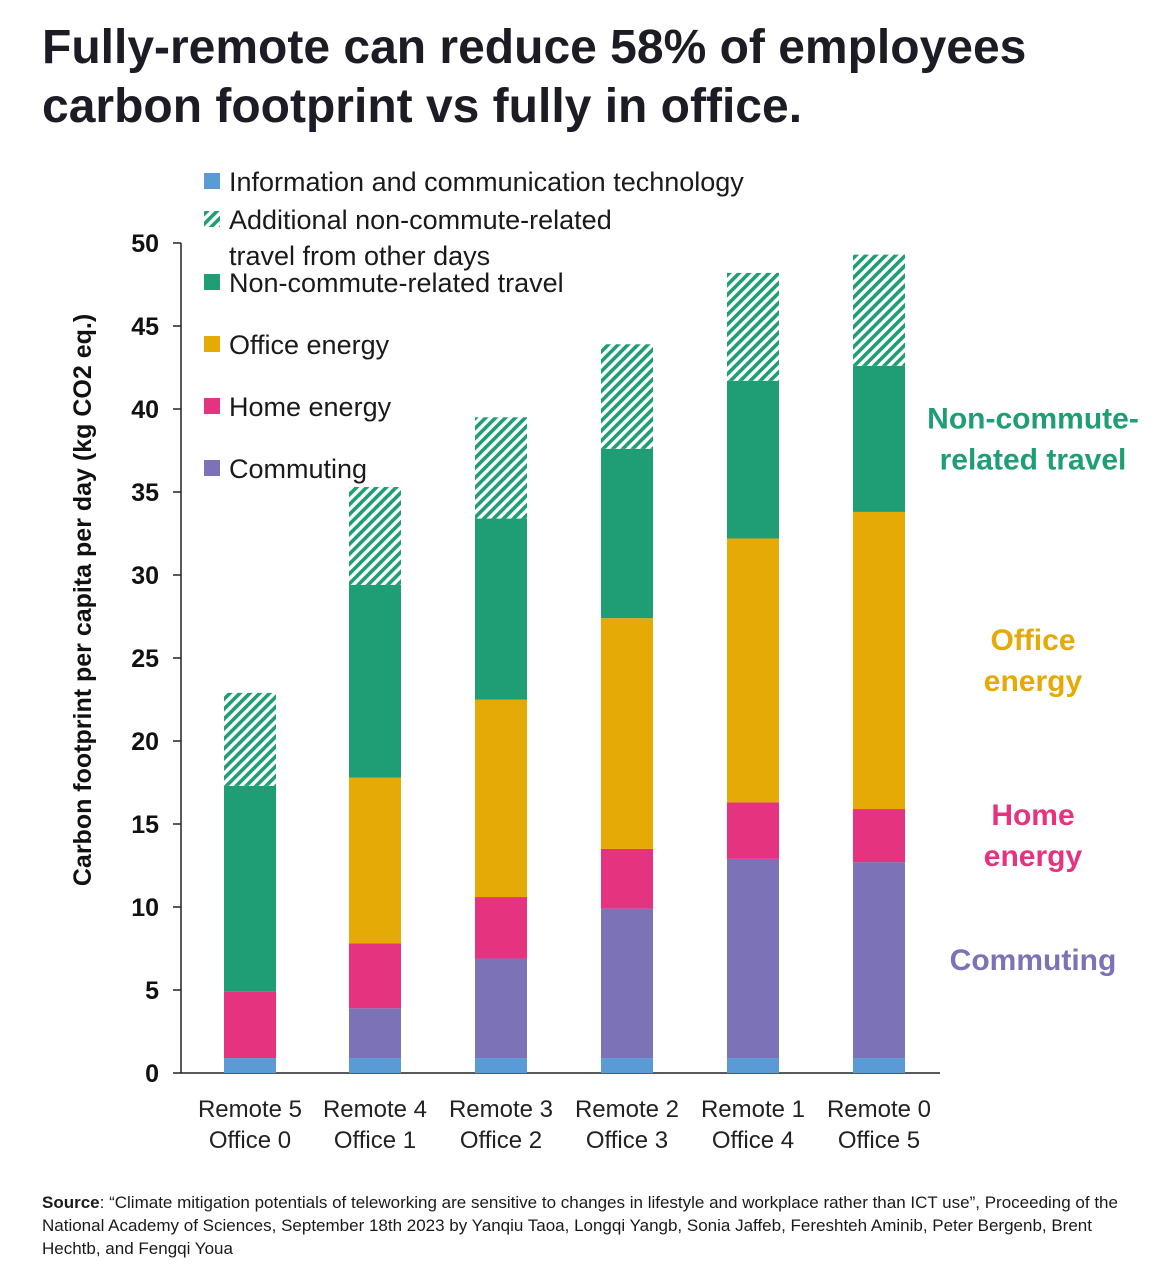 Image resolution: width=1170 pixels, height=1285 pixels. I want to click on annotation-home-line-1: Home, so click(1032, 815).